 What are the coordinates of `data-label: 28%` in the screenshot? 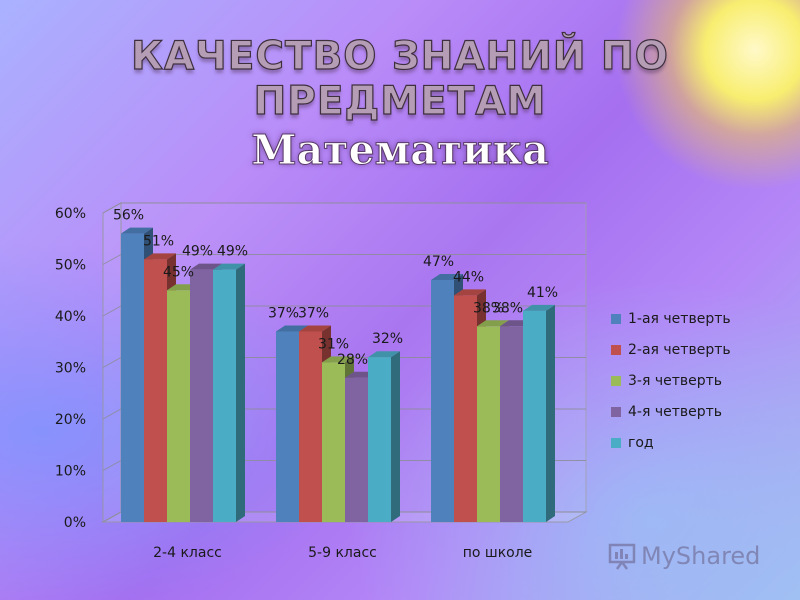 It's located at (352, 360).